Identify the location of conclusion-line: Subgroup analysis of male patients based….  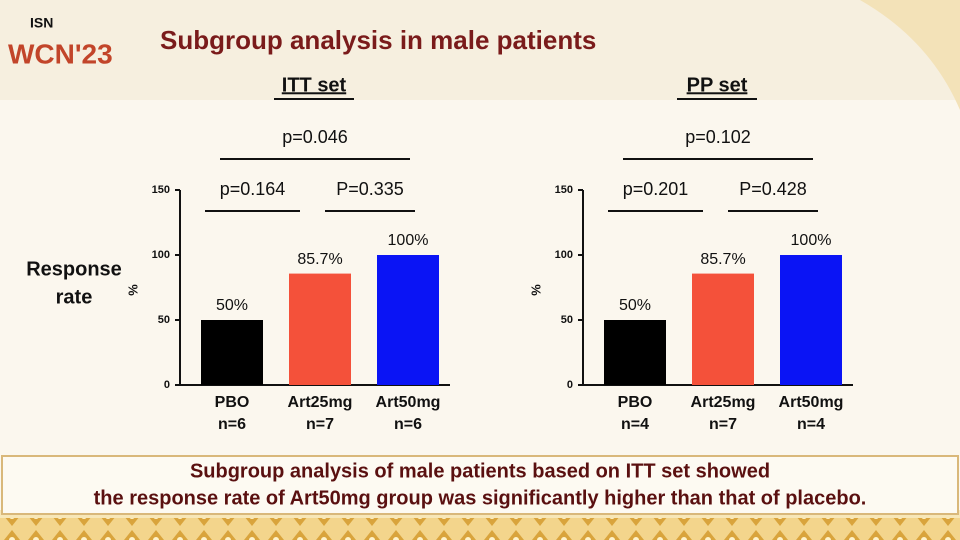
(480, 471).